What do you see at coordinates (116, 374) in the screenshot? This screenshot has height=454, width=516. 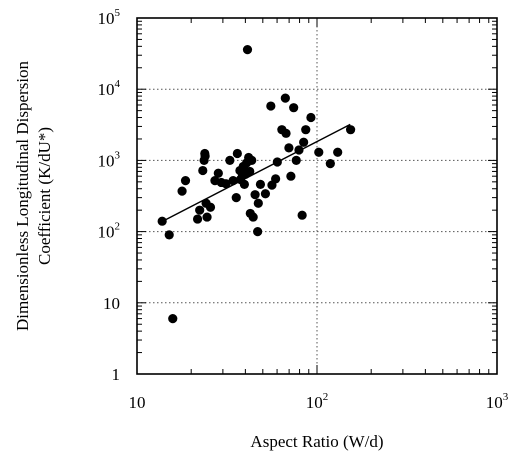 I see `y-tick-label: 1` at bounding box center [116, 374].